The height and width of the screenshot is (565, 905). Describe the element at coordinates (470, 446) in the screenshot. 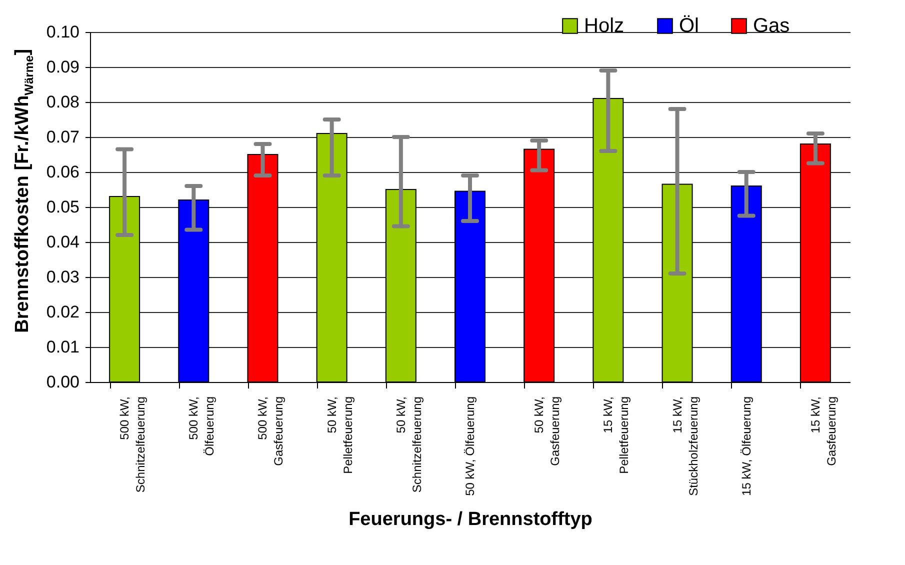

I see `x-tick-label: 50 kW, Ölfeuerung` at that location.